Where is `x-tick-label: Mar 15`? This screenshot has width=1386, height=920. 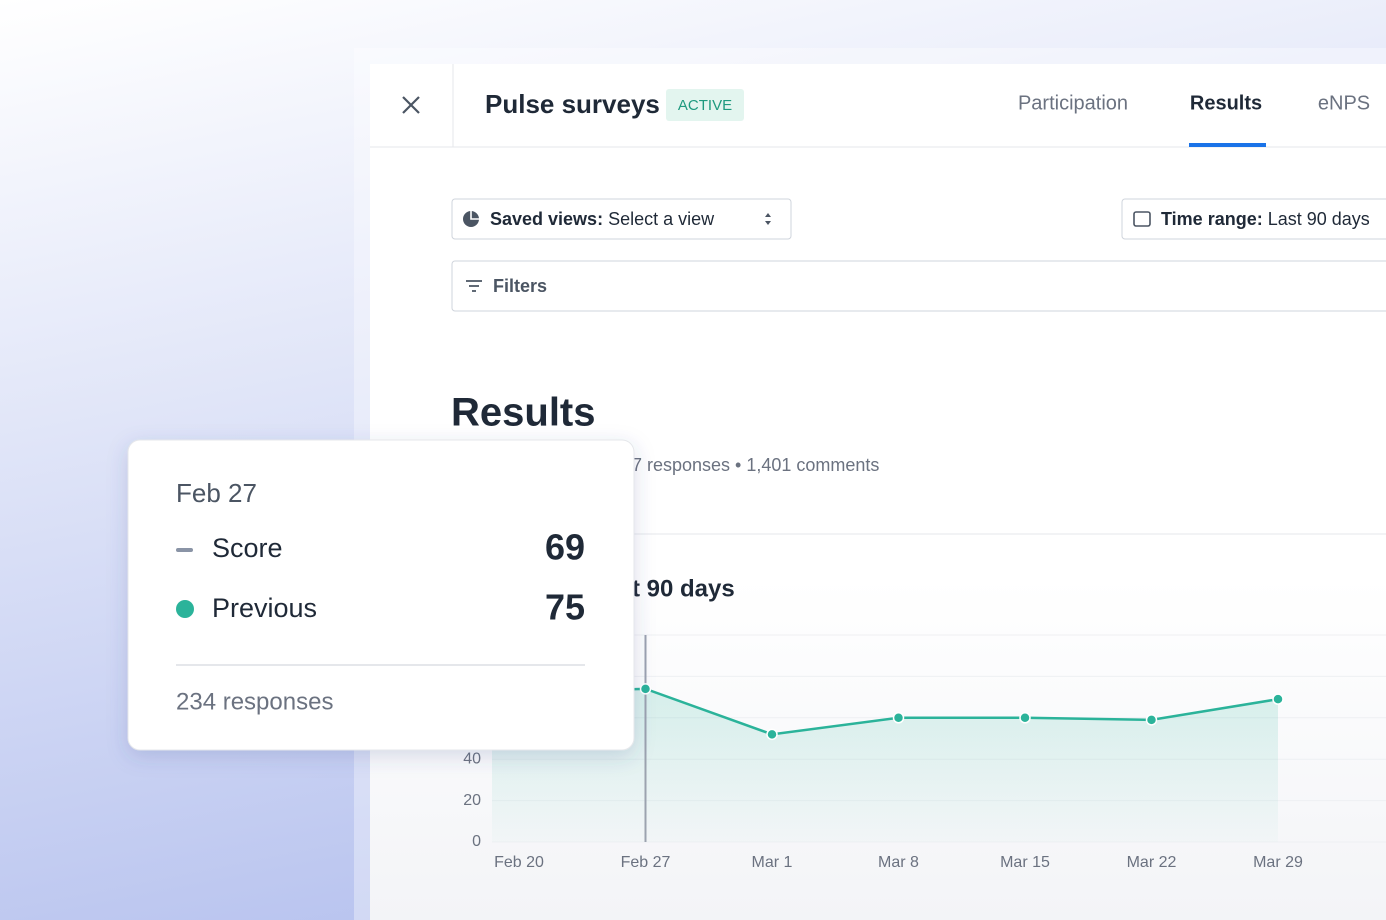 x-tick-label: Mar 15 is located at coordinates (1025, 862).